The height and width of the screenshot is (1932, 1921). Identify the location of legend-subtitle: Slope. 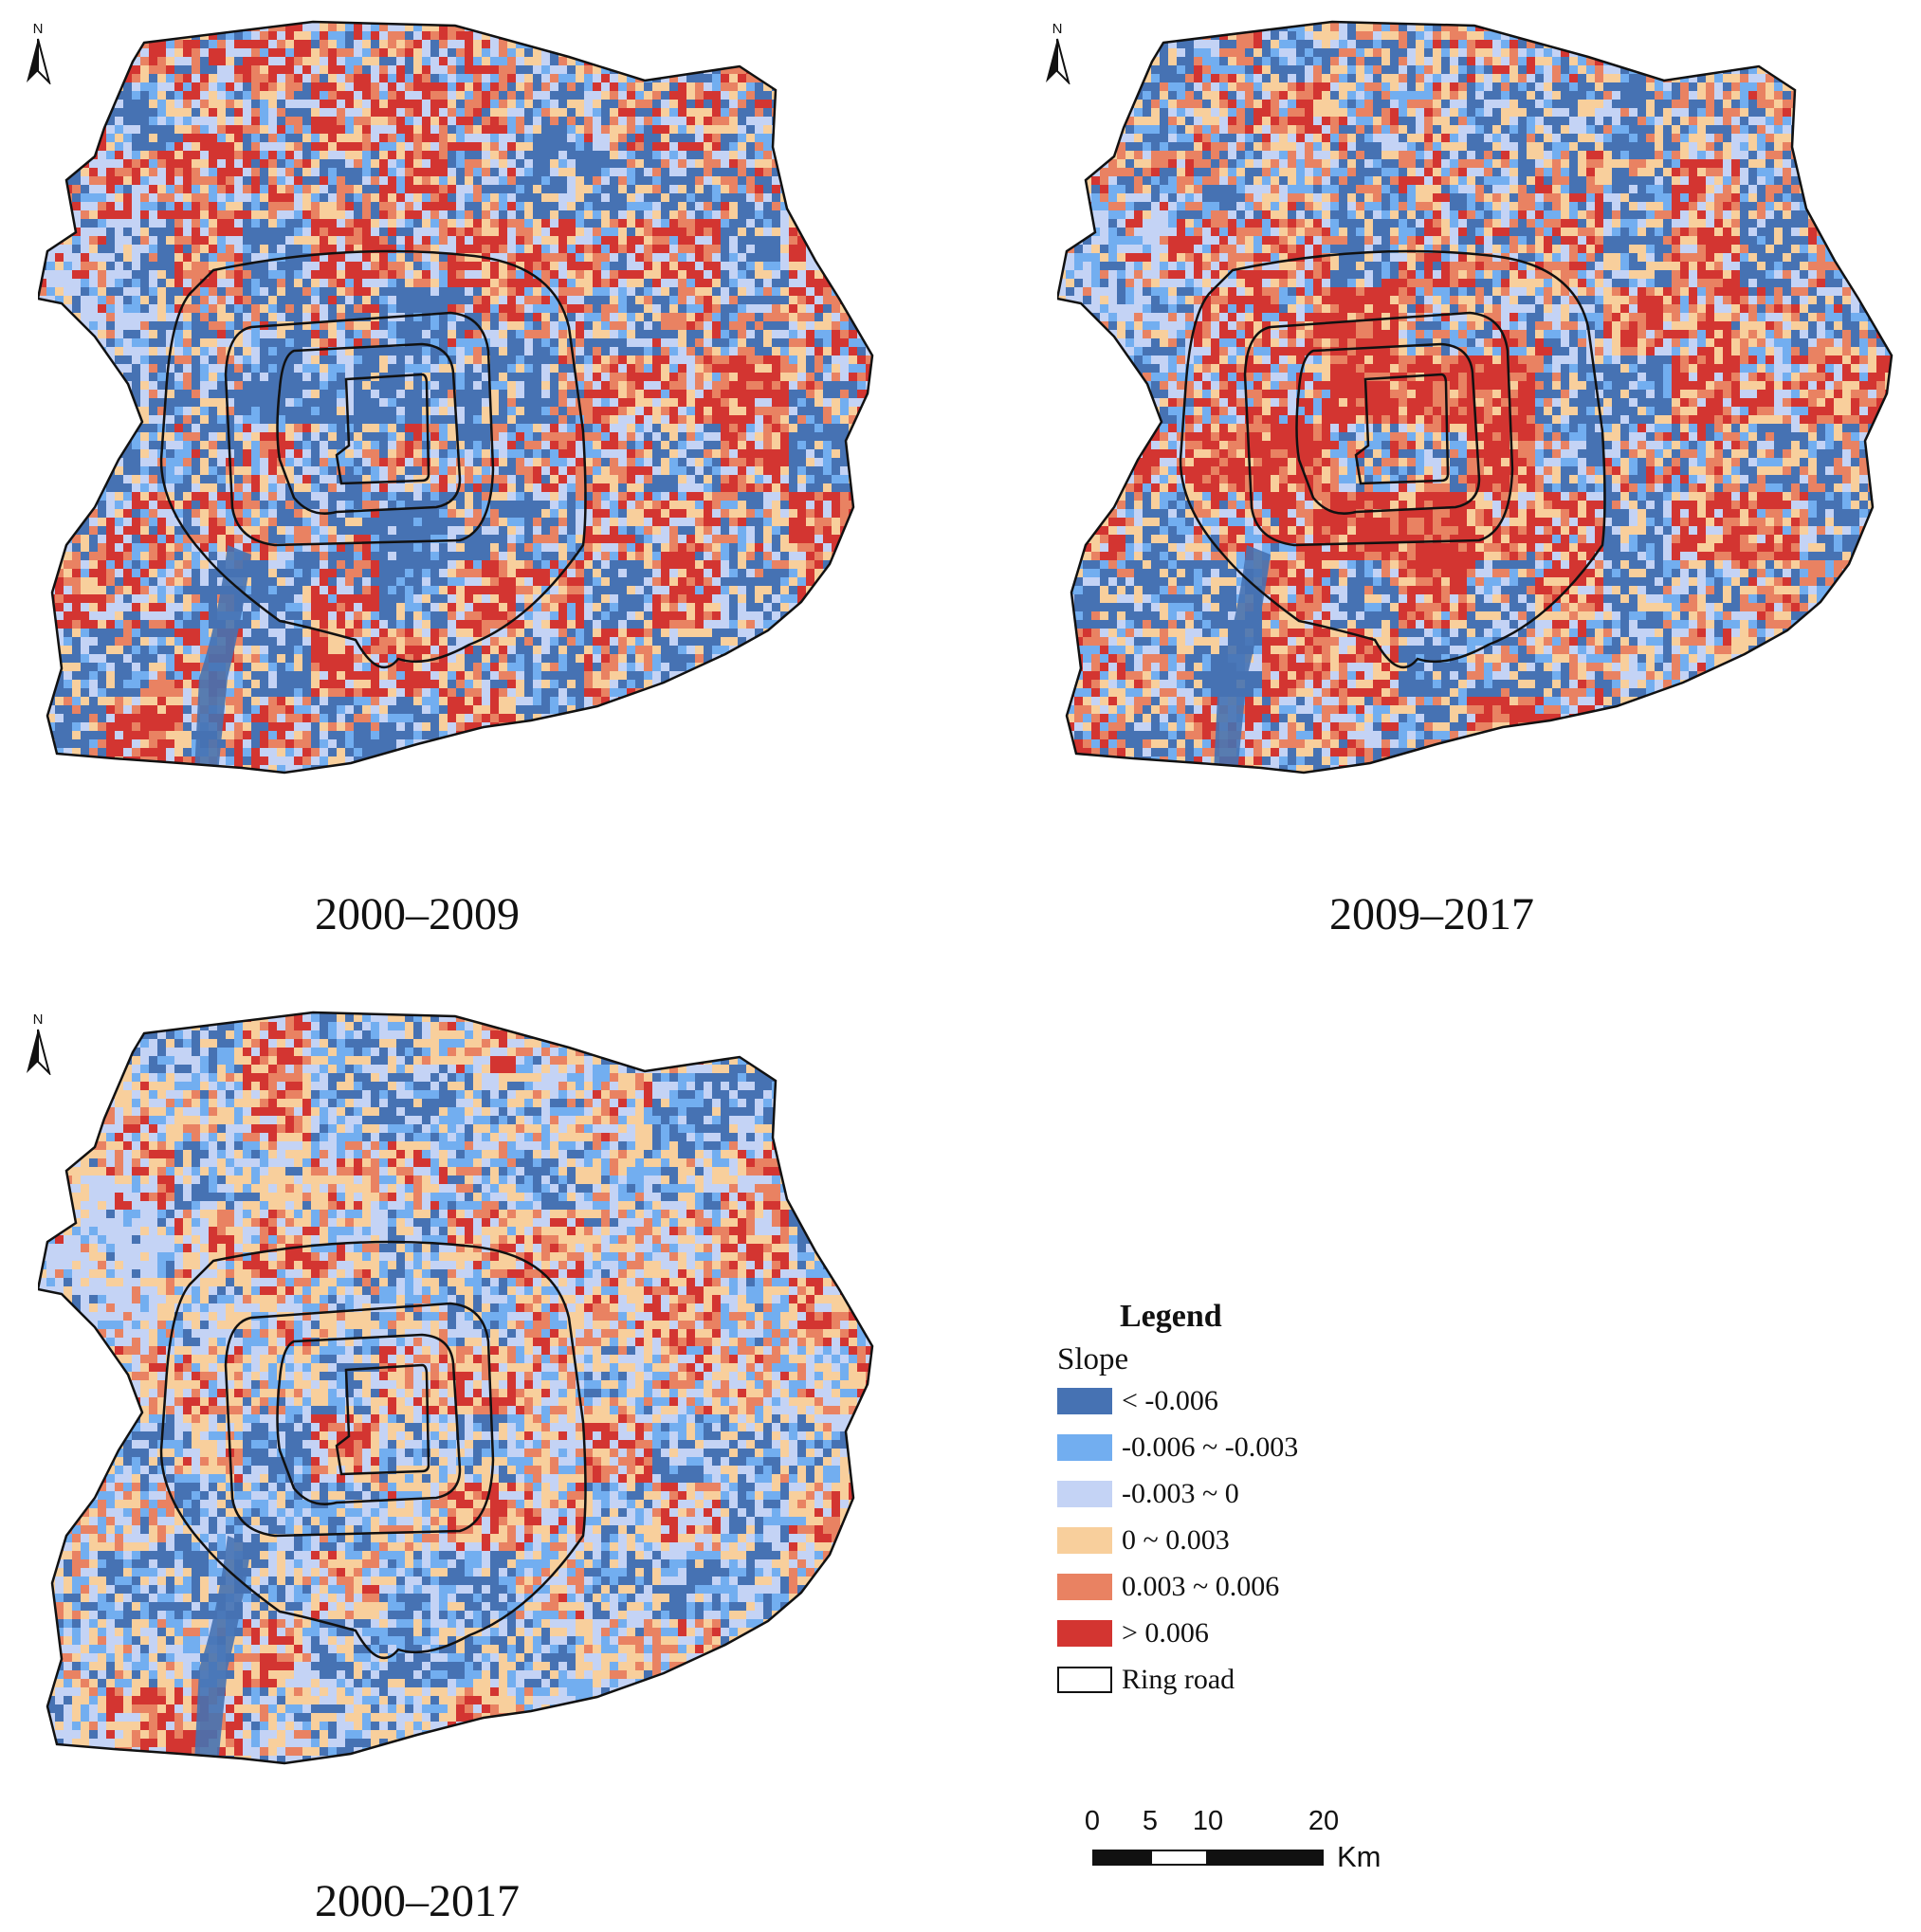
(1237, 1360).